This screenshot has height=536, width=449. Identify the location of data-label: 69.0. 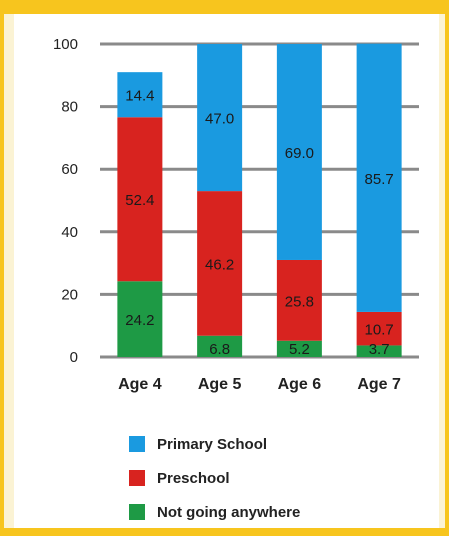
(299, 153).